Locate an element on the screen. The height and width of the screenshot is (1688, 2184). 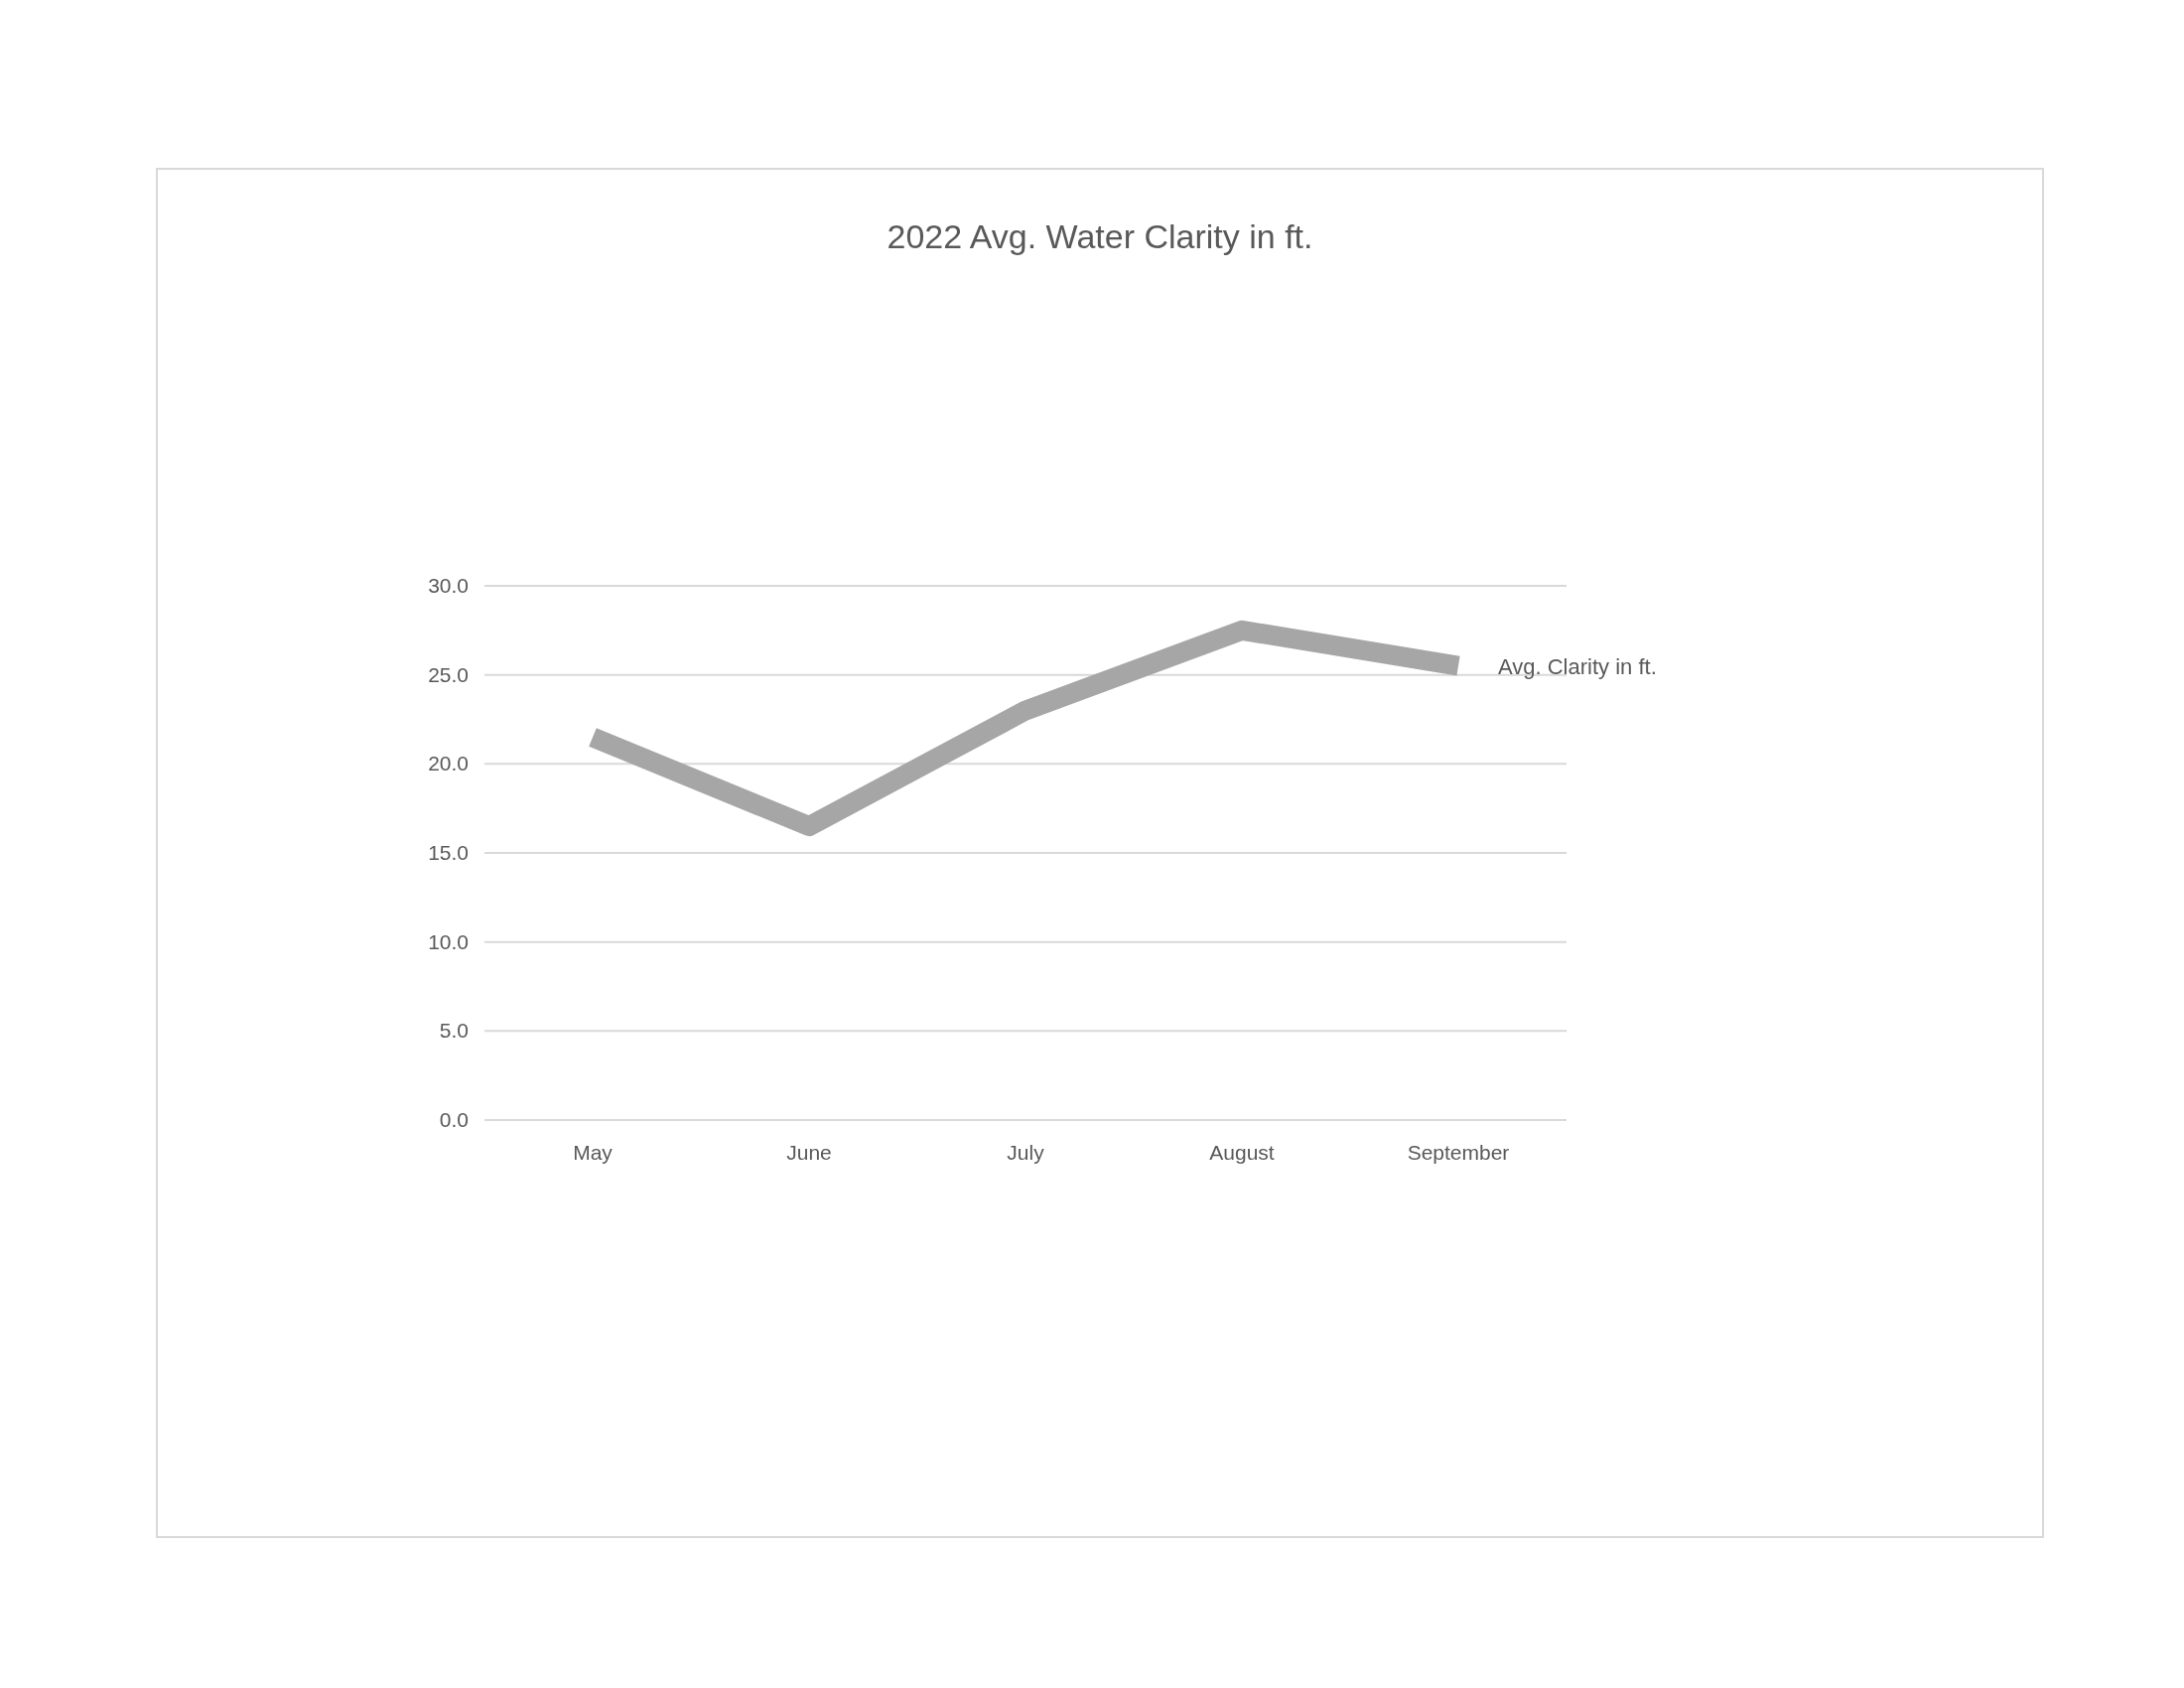
y-tick-label: 25.0 is located at coordinates (448, 674).